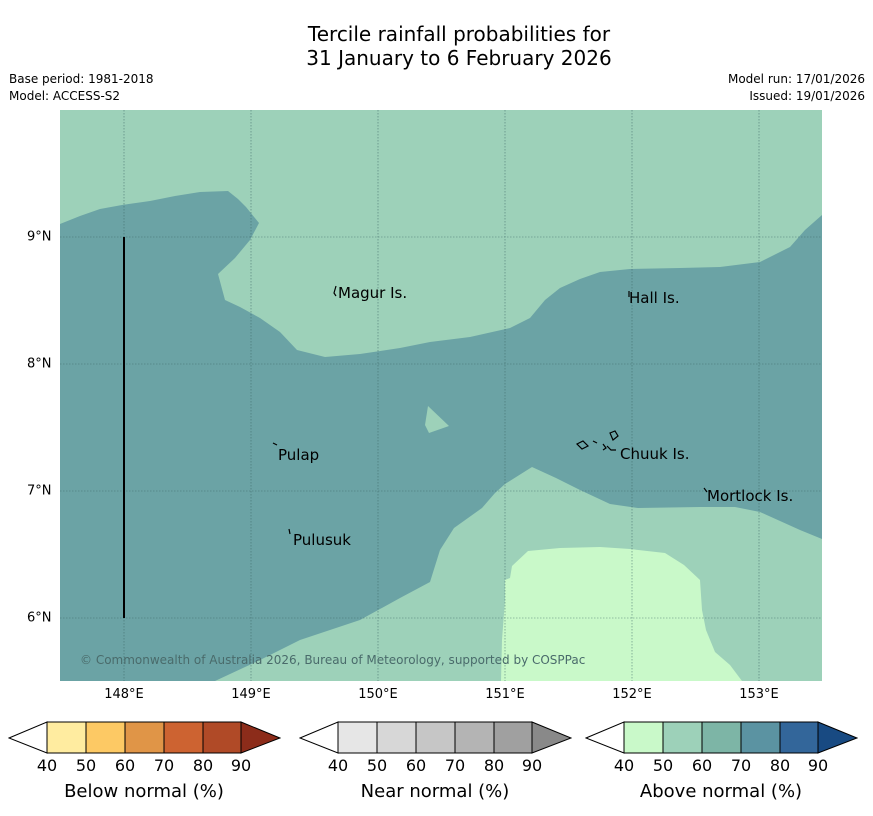  What do you see at coordinates (81, 88) in the screenshot?
I see `meta-left: Base period: 1981-2018 Model: ACCESS-S2` at bounding box center [81, 88].